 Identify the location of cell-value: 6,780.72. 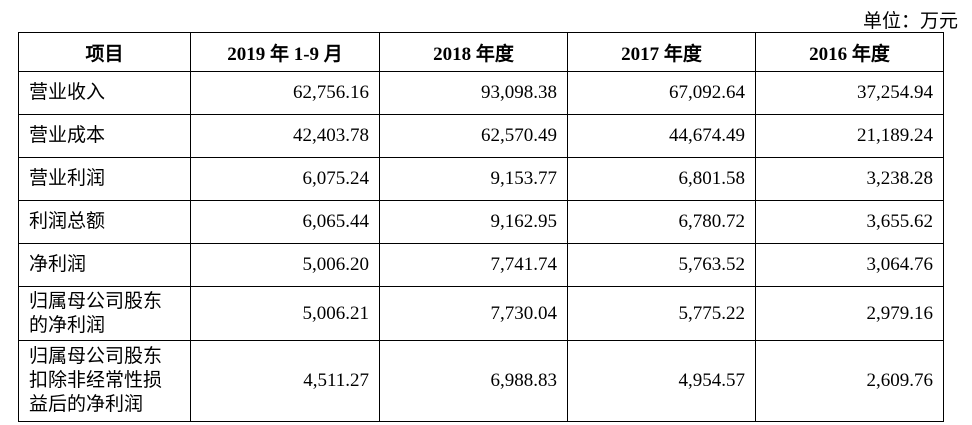
(661, 222).